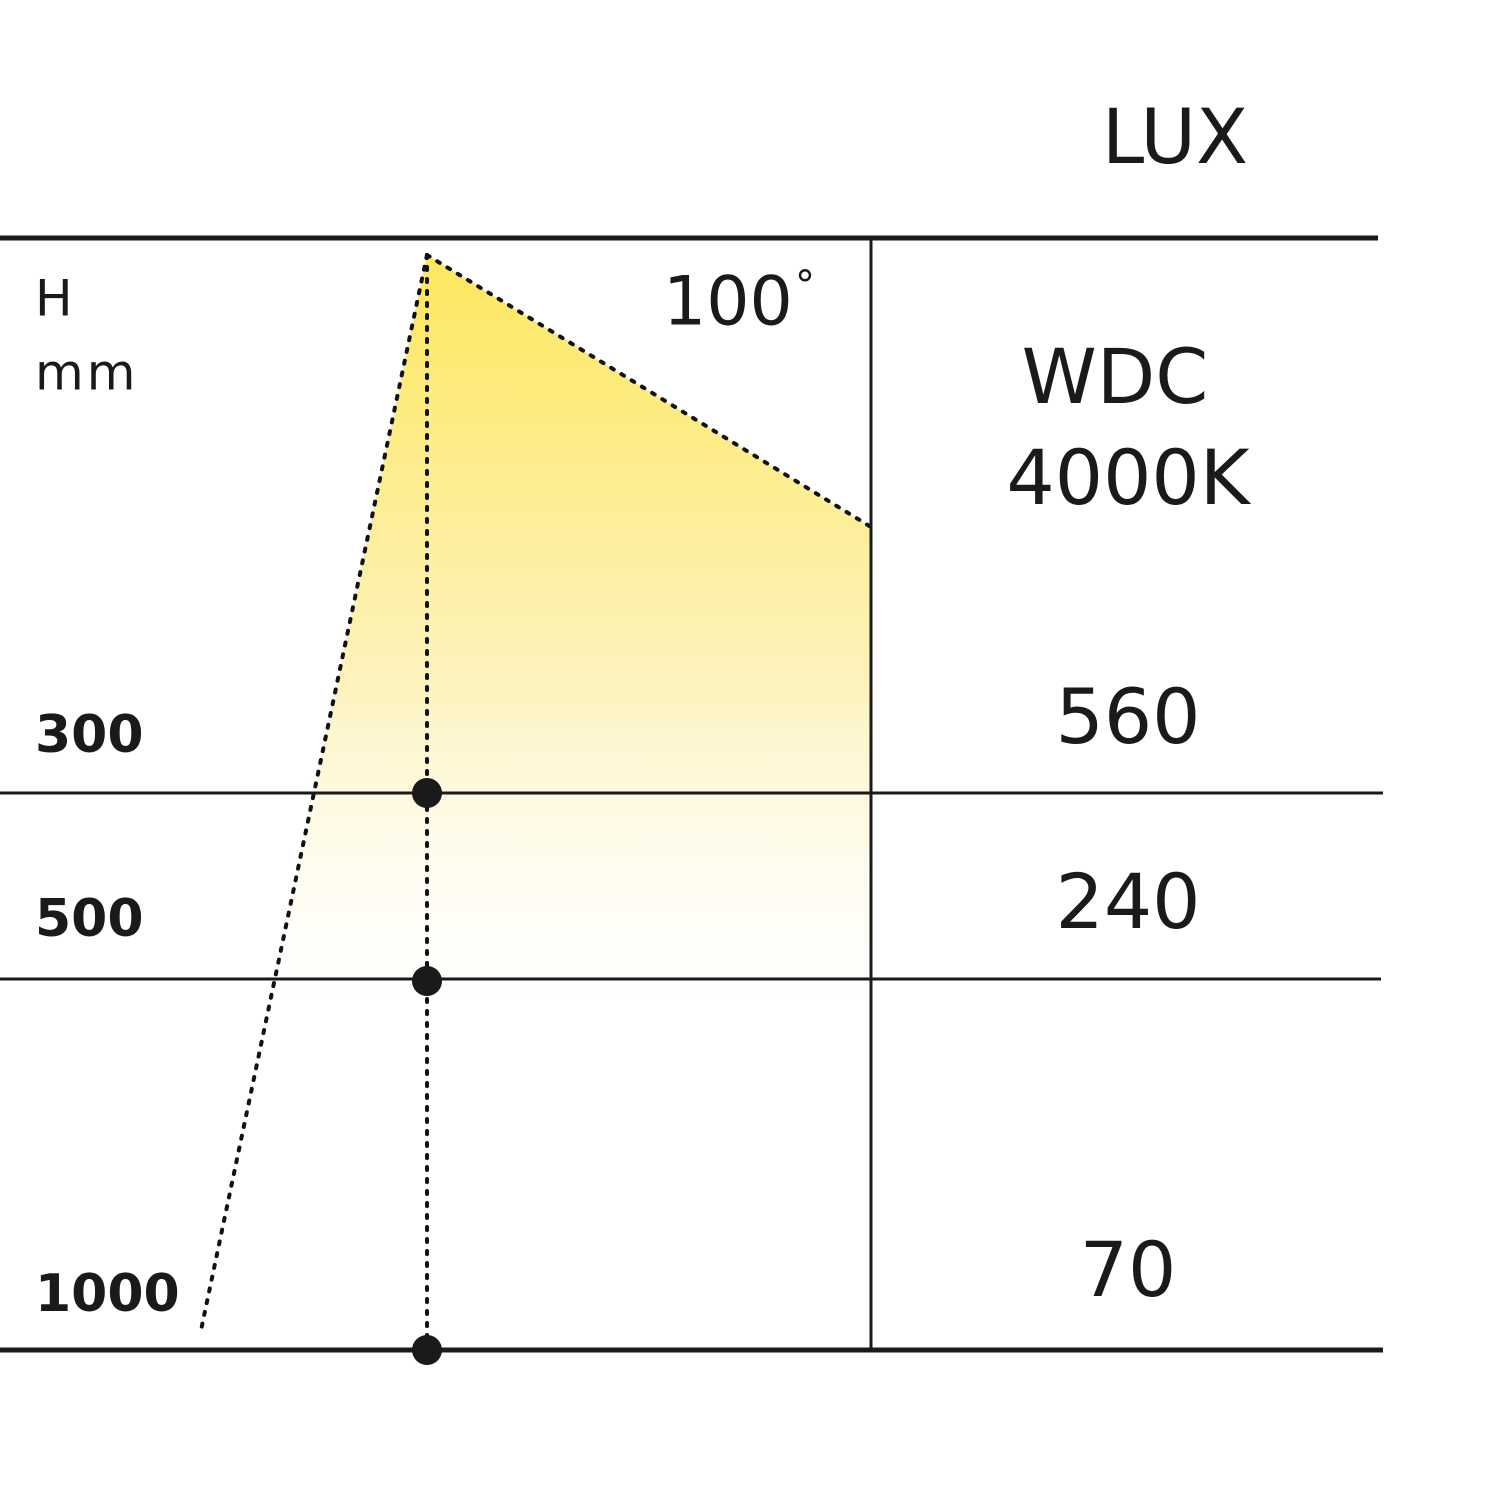 The width and height of the screenshot is (1500, 1500). I want to click on lux-value: 240, so click(1127, 901).